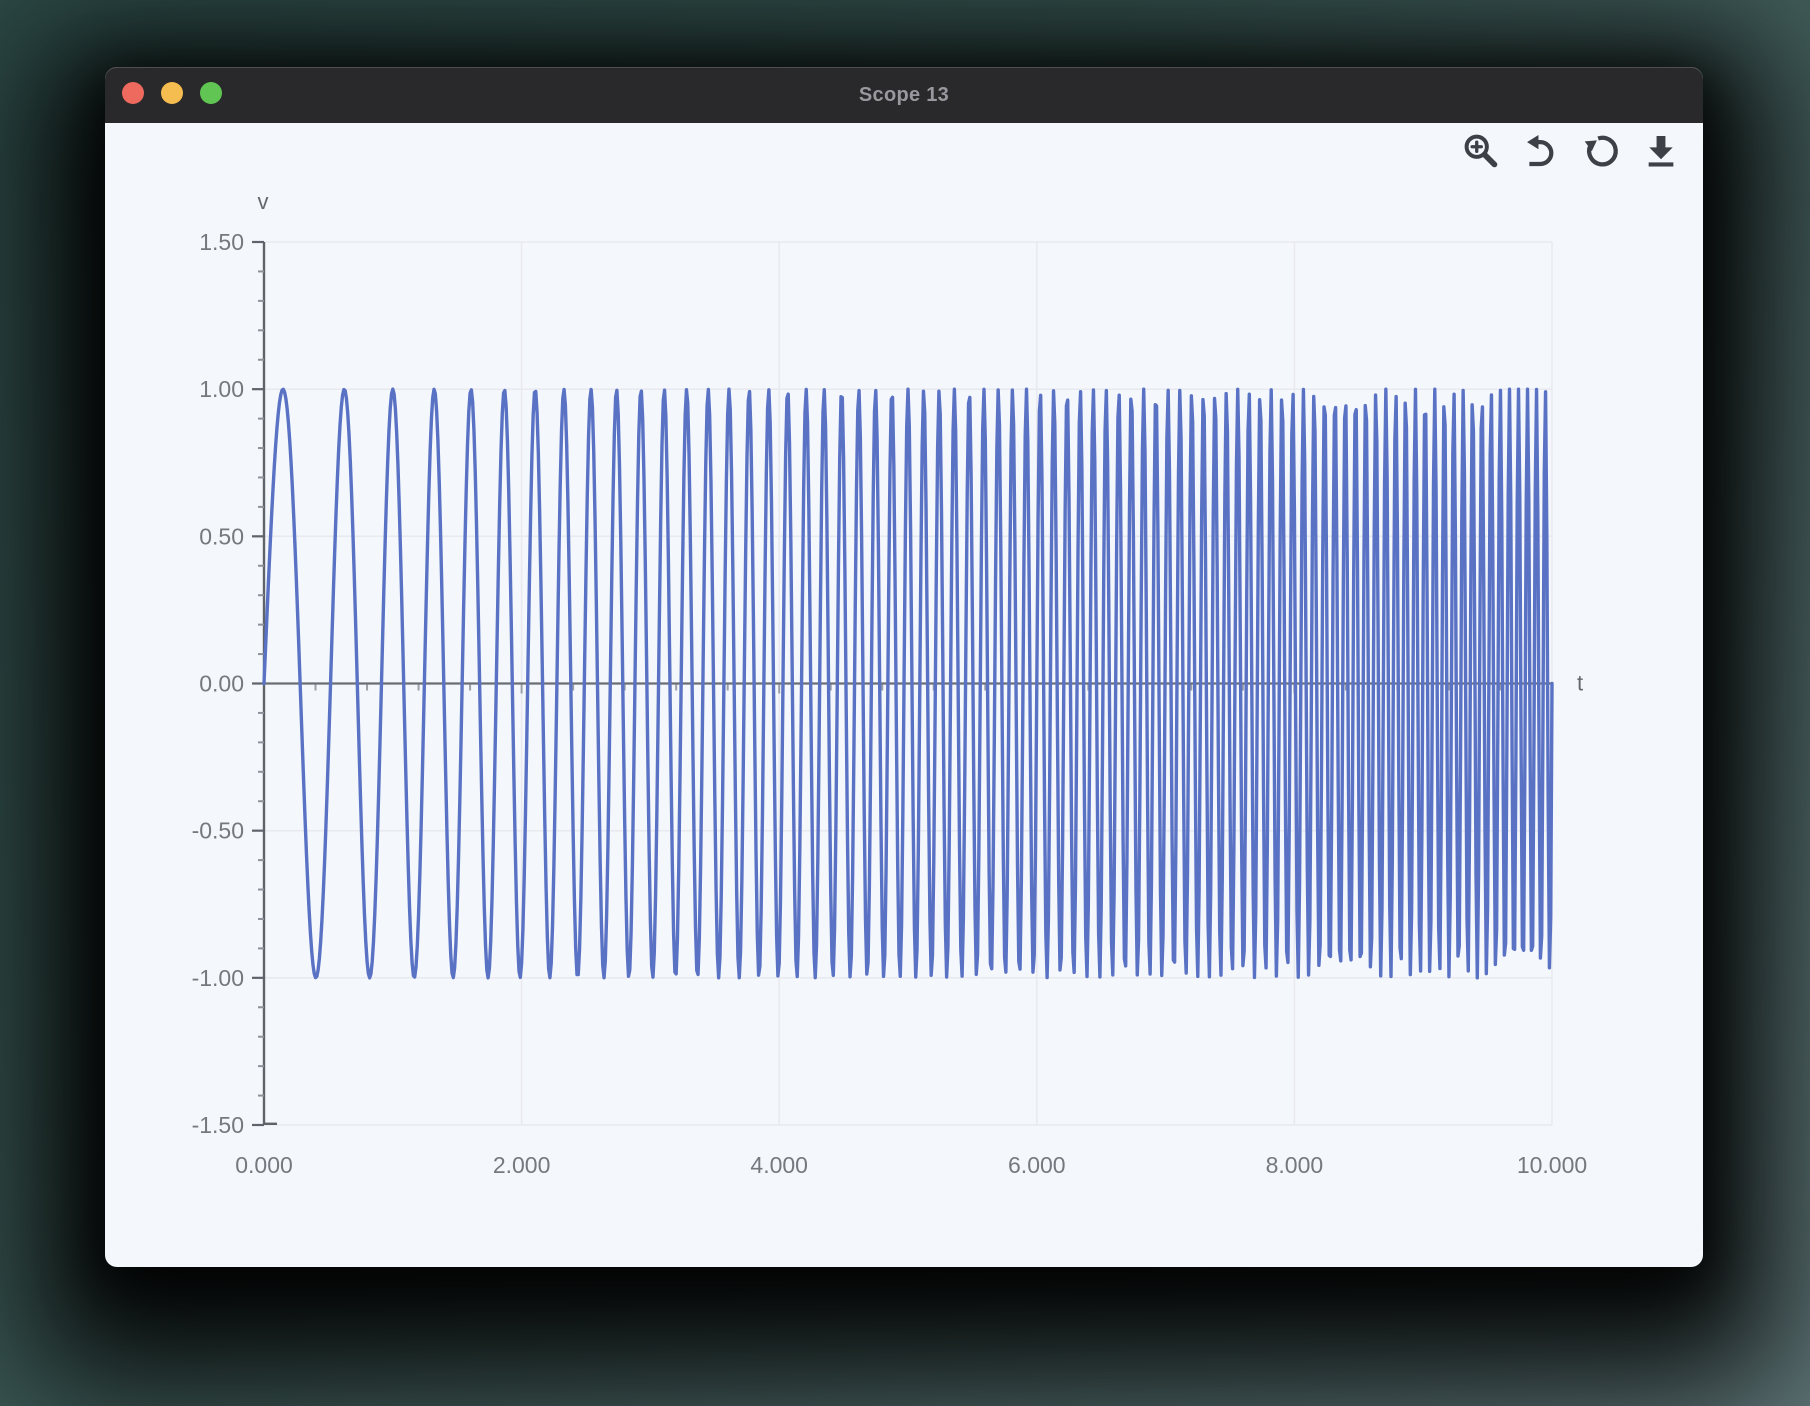 The height and width of the screenshot is (1406, 1810). I want to click on undo-icon, so click(1540, 151).